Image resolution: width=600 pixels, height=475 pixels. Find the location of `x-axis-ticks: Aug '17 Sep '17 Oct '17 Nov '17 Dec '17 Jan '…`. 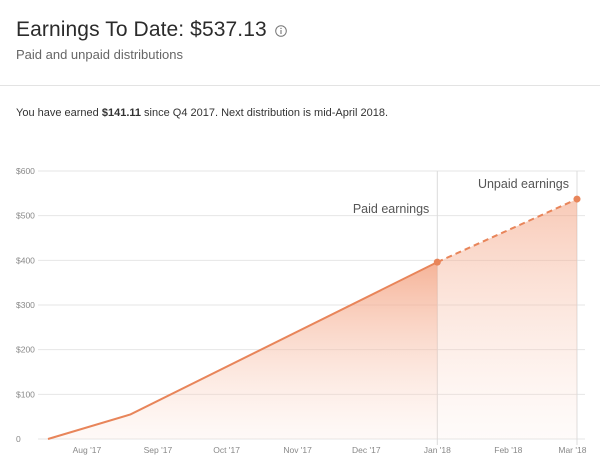

x-axis-ticks: Aug '17 Sep '17 Oct '17 Nov '17 Dec '17 Jan '… is located at coordinates (330, 450).